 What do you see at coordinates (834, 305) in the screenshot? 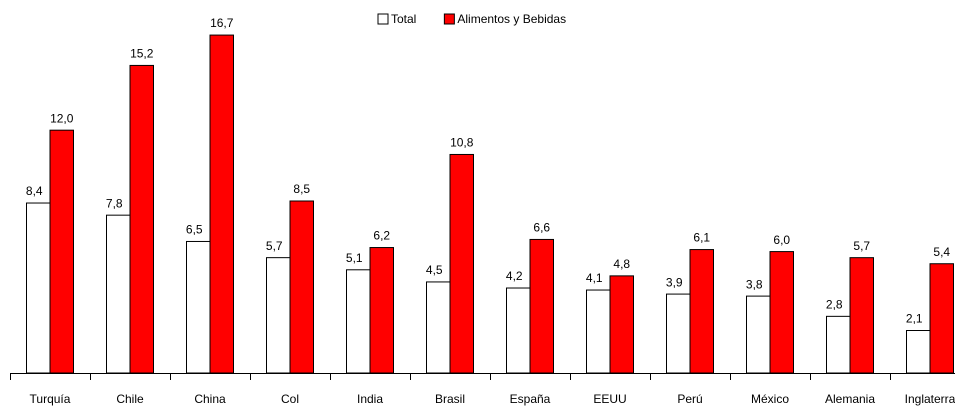
I see `data-label: 2,8` at bounding box center [834, 305].